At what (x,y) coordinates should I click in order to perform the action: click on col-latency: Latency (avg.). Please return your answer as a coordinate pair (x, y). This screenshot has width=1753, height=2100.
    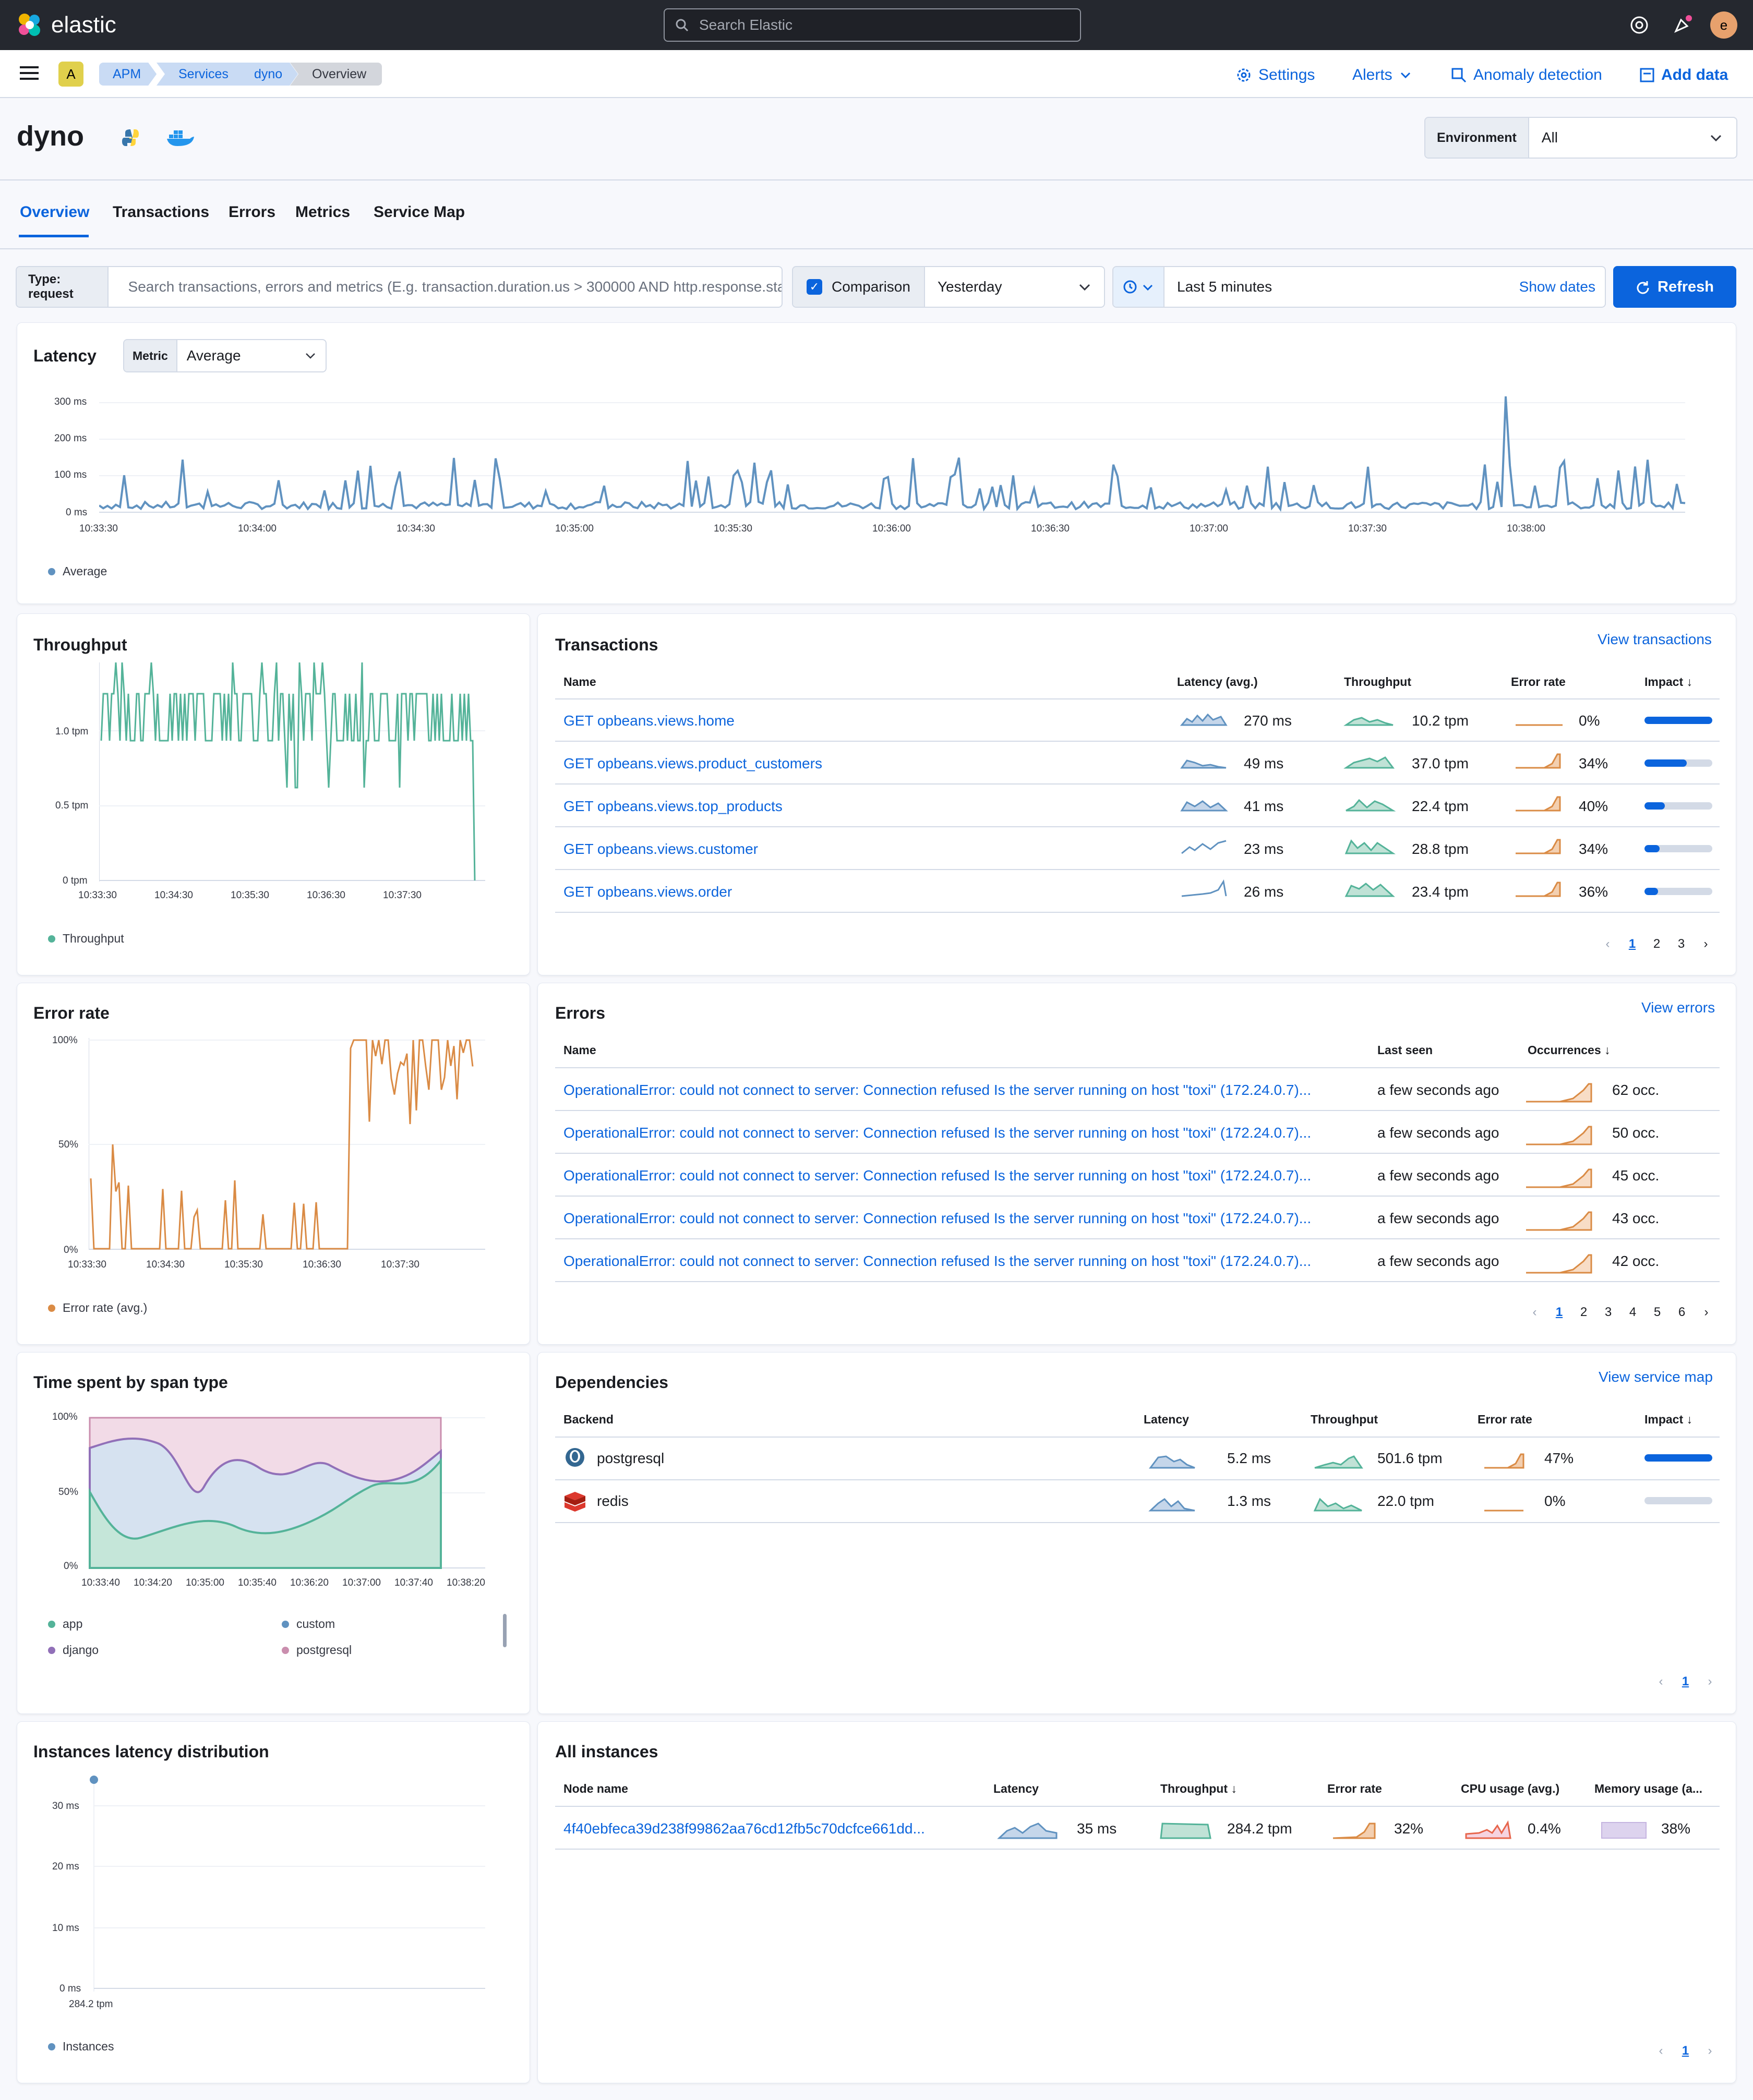
    Looking at the image, I should click on (1217, 682).